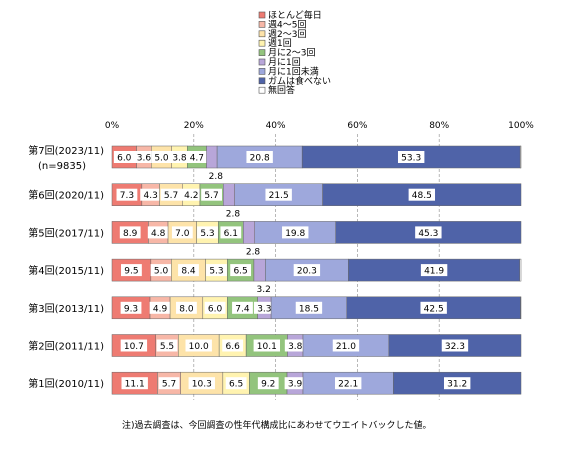  Describe the element at coordinates (66, 383) in the screenshot. I see `category-label: 第1回(2010/11)` at that location.